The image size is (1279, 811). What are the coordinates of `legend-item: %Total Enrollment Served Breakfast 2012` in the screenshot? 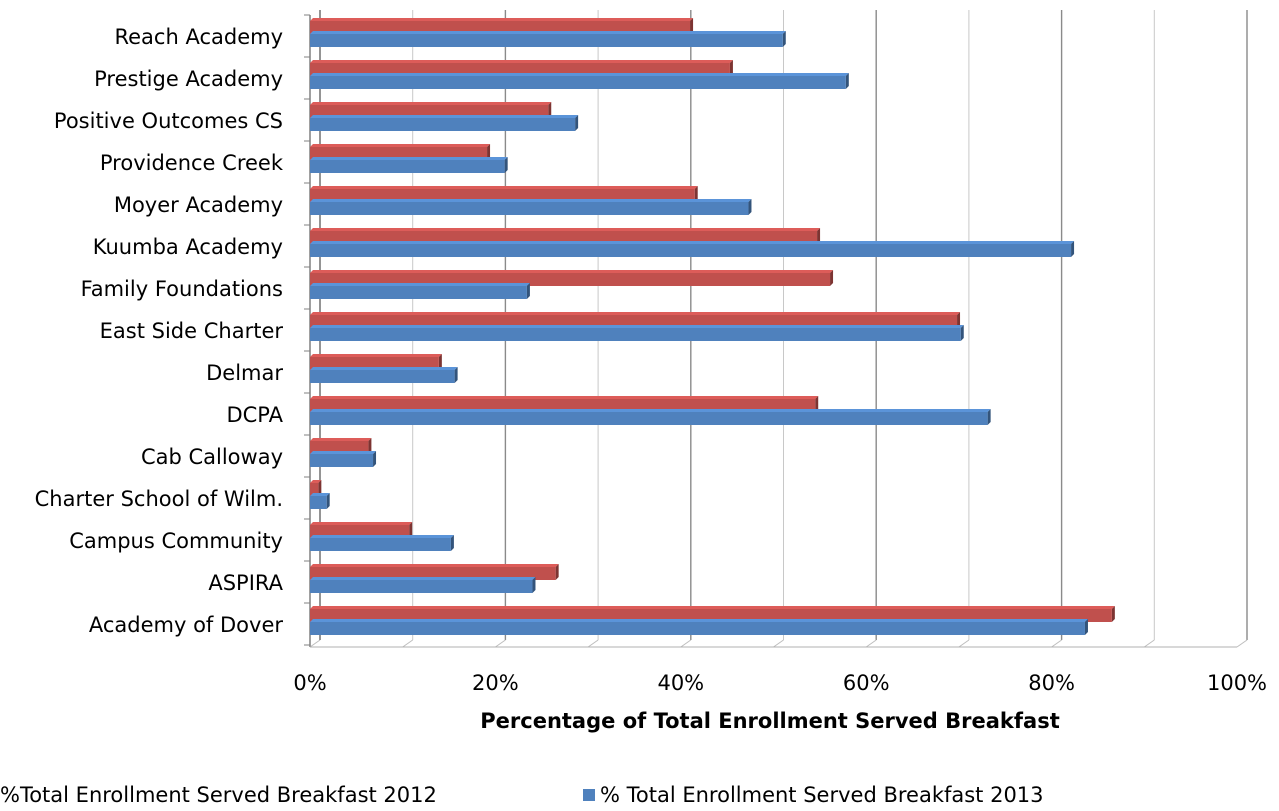 It's located at (218, 795).